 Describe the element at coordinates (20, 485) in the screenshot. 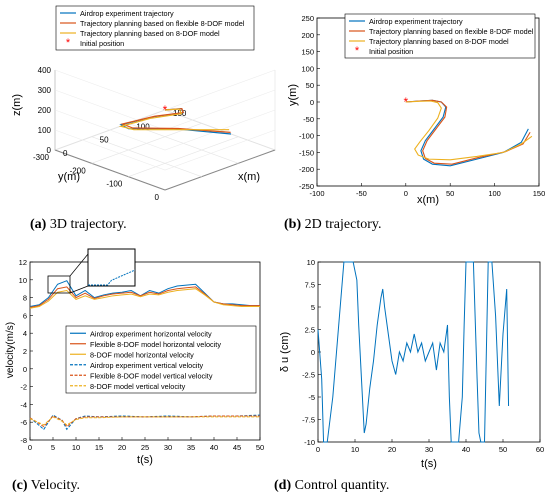

I see `caption-tag: (c)` at that location.